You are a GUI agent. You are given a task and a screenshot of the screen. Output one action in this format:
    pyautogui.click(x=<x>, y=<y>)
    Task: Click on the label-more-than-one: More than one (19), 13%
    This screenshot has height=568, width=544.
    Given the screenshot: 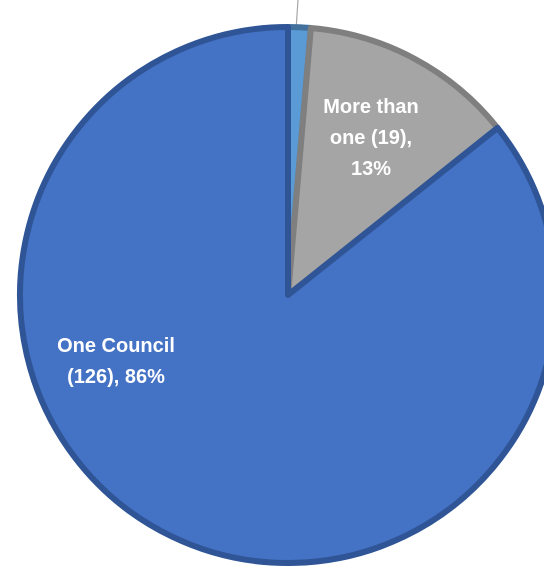 What is the action you would take?
    pyautogui.click(x=371, y=138)
    